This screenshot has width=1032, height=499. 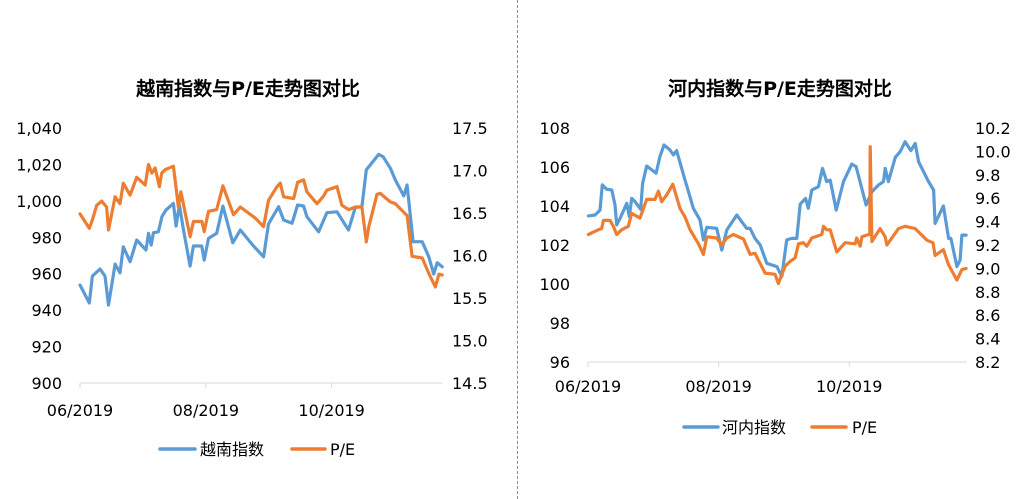 What do you see at coordinates (39, 128) in the screenshot?
I see `y-left-tick-label: 1,040` at bounding box center [39, 128].